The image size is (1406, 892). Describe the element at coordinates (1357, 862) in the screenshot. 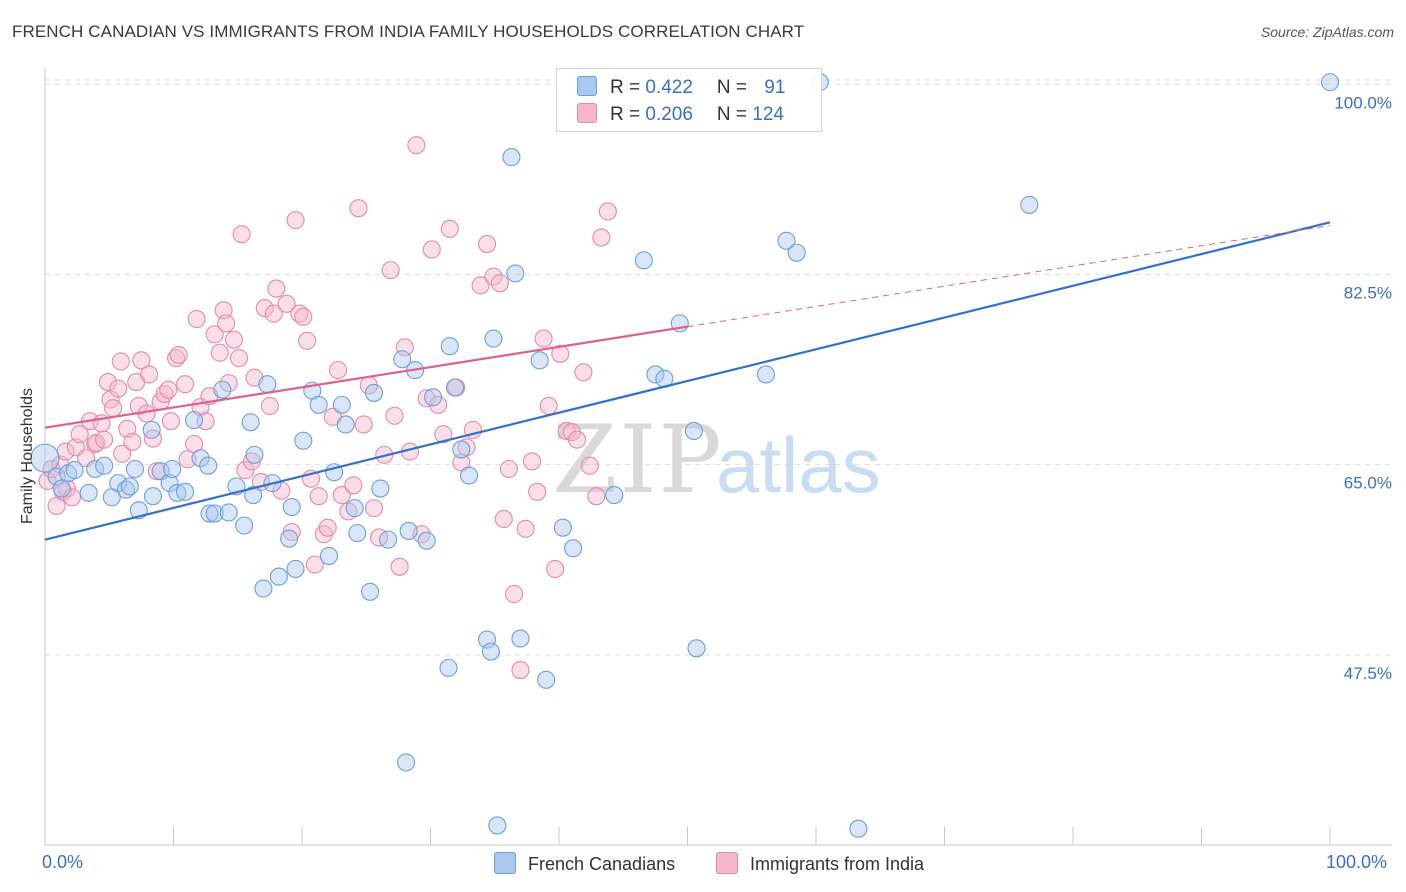

I see `x-tick-label-max: 100.0%` at that location.